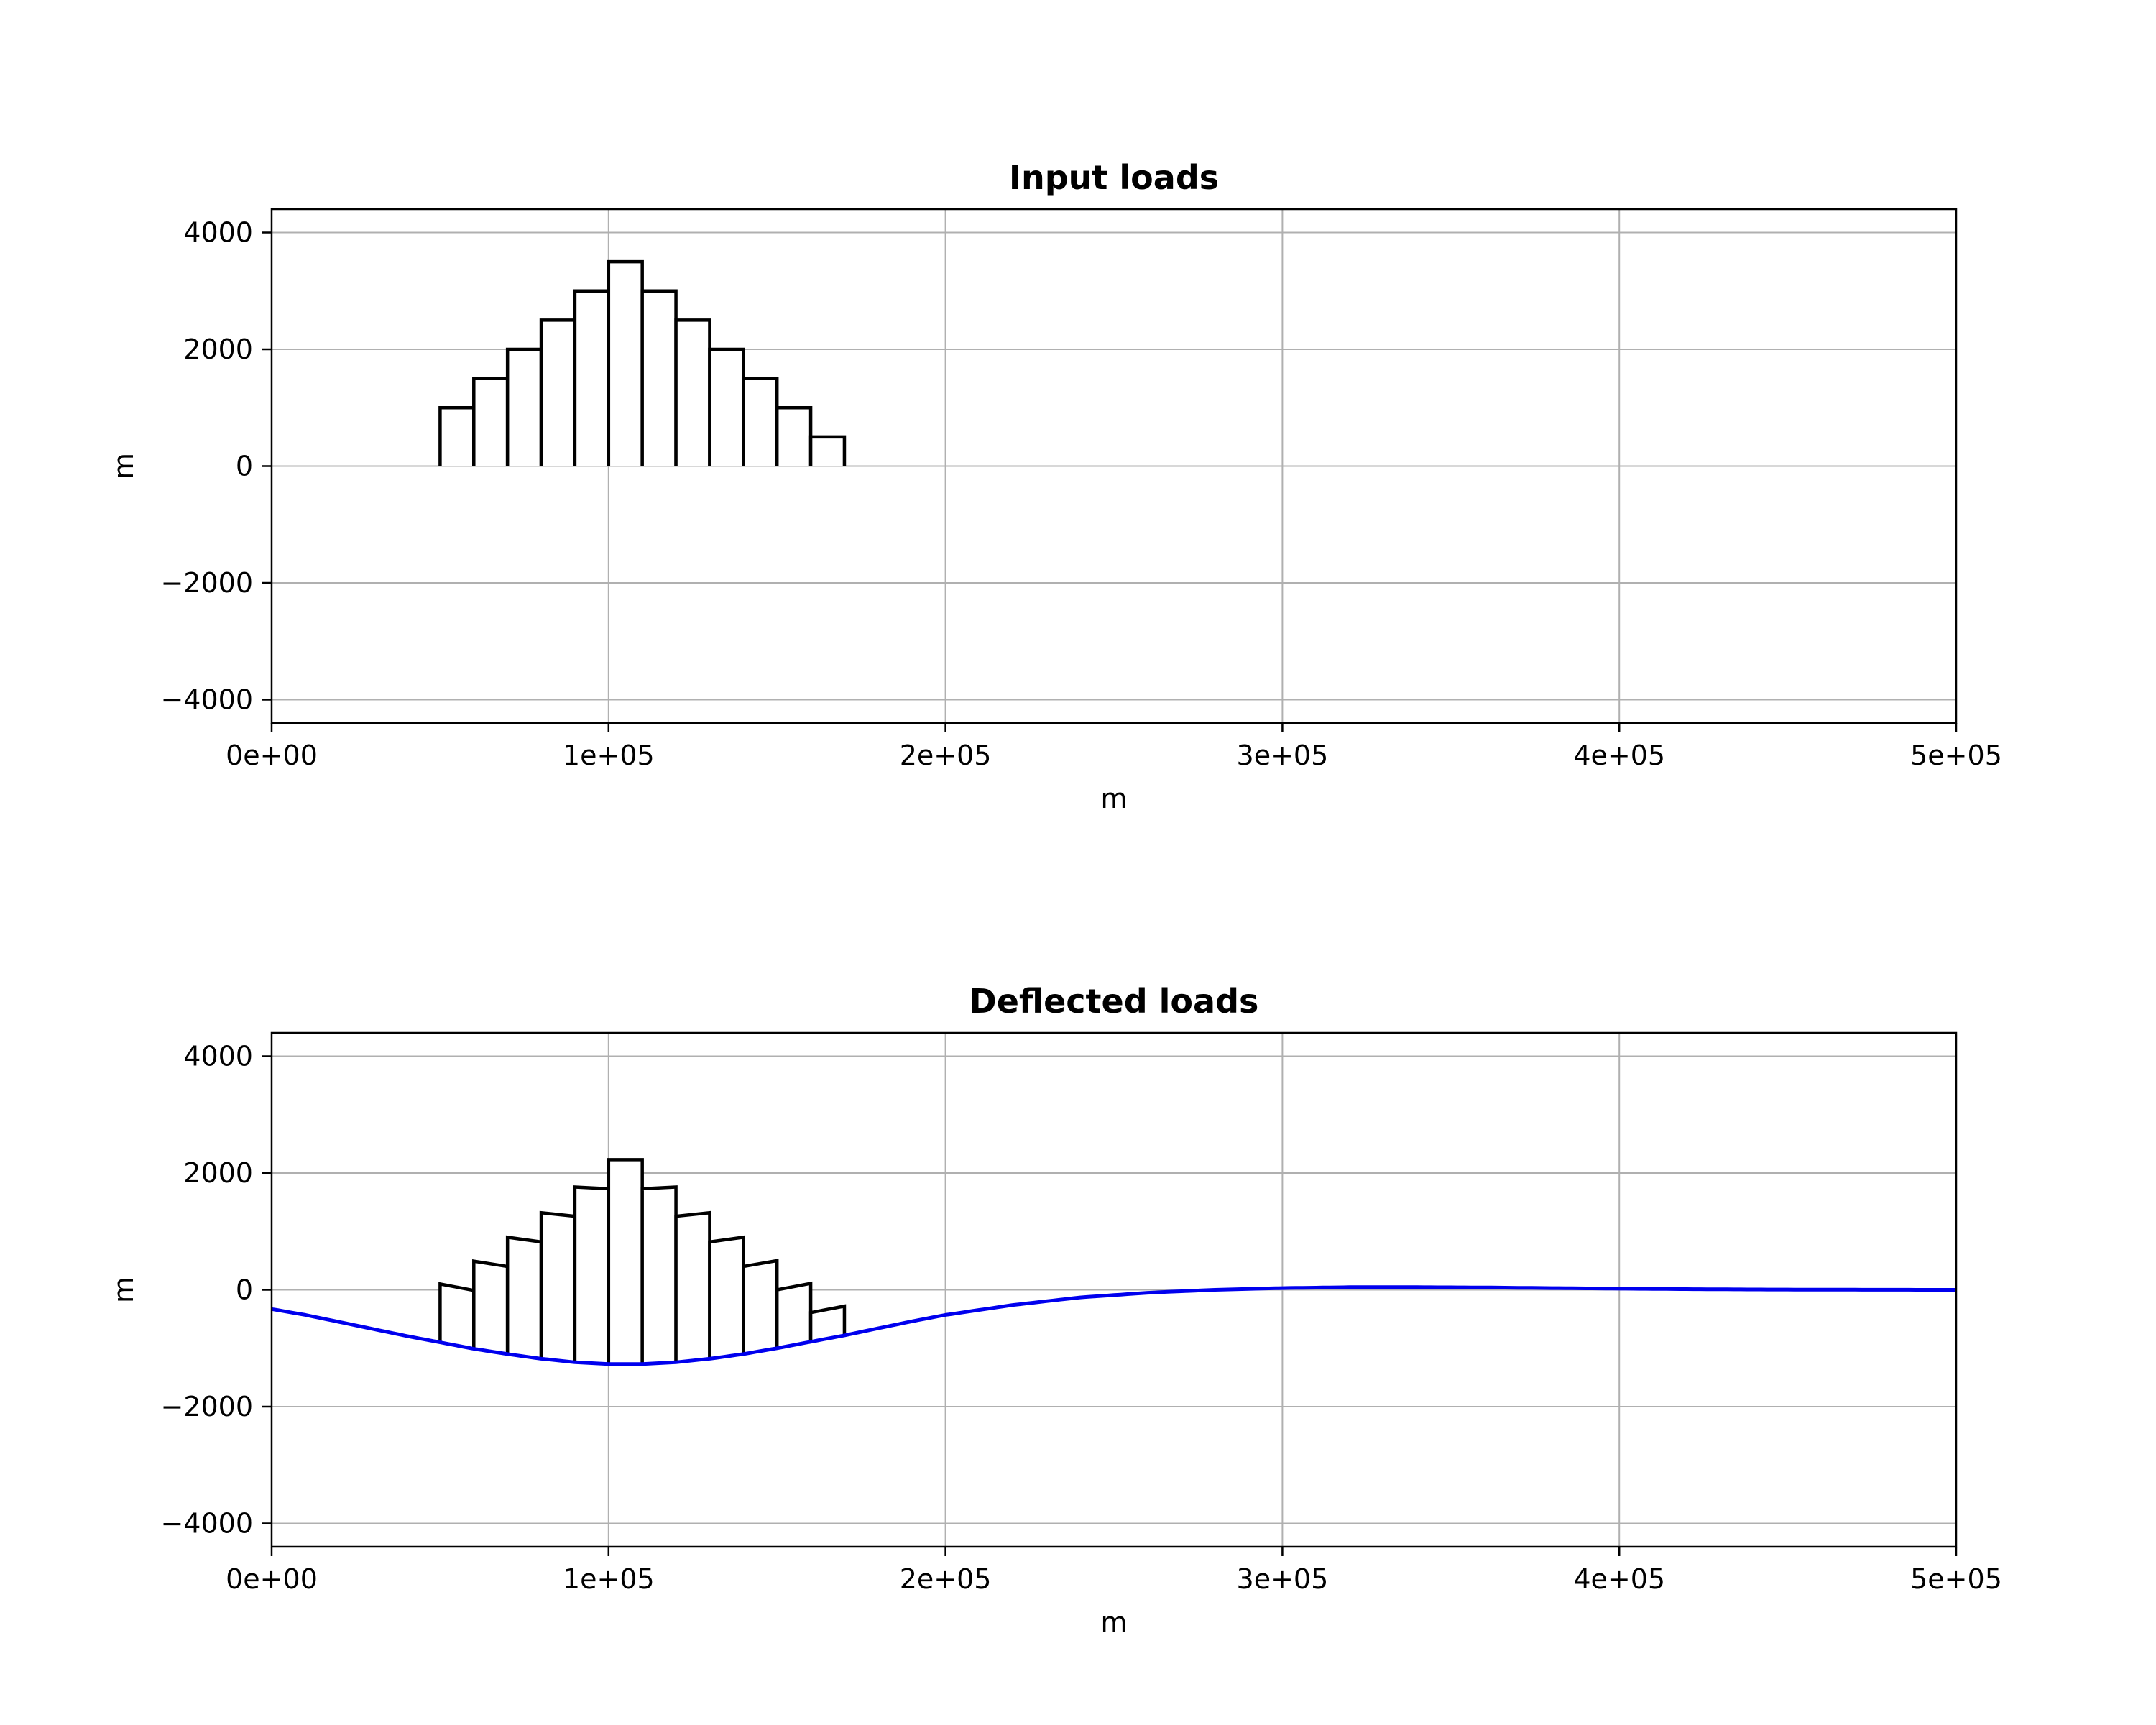 This screenshot has width=2156, height=1725. I want to click on deflection-layer-deflected-loads, so click(1113, 1325).